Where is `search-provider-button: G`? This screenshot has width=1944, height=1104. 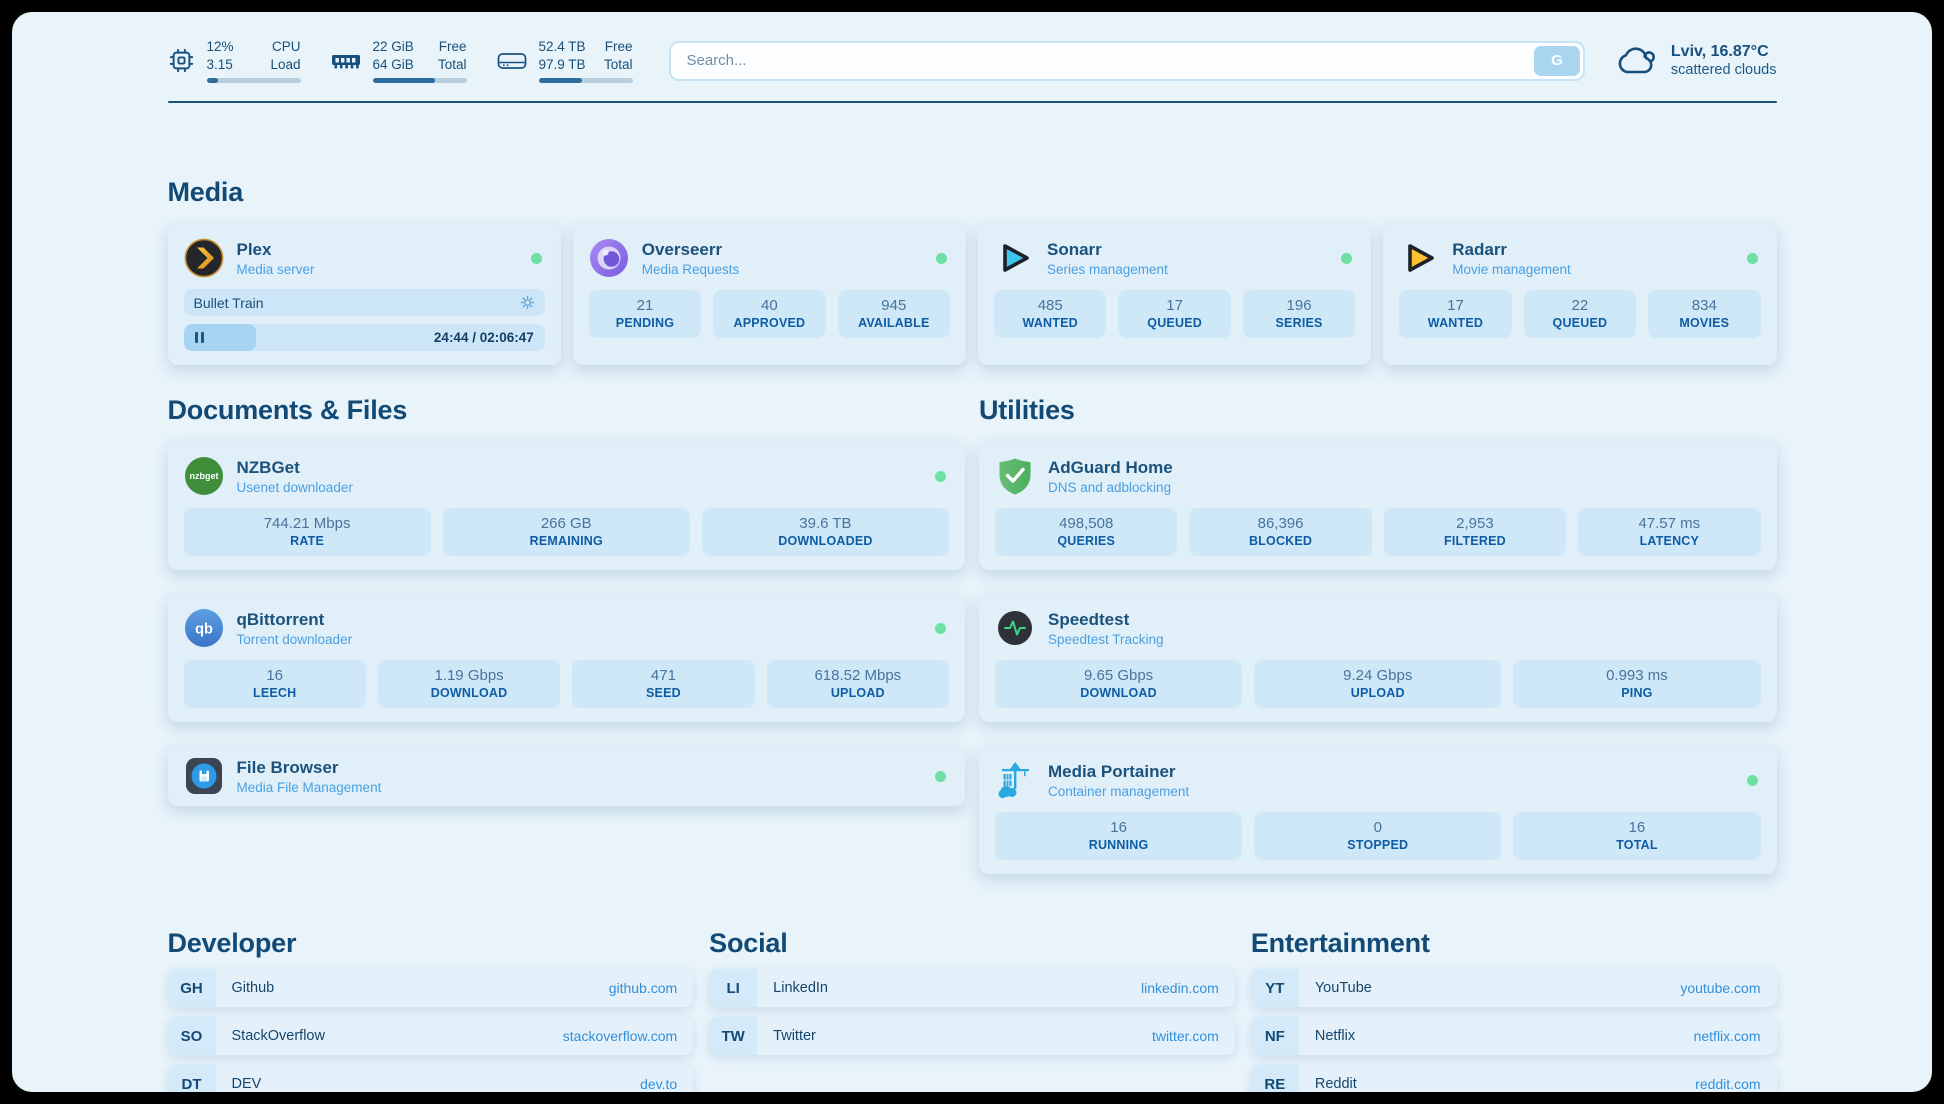
search-provider-button: G is located at coordinates (1556, 60).